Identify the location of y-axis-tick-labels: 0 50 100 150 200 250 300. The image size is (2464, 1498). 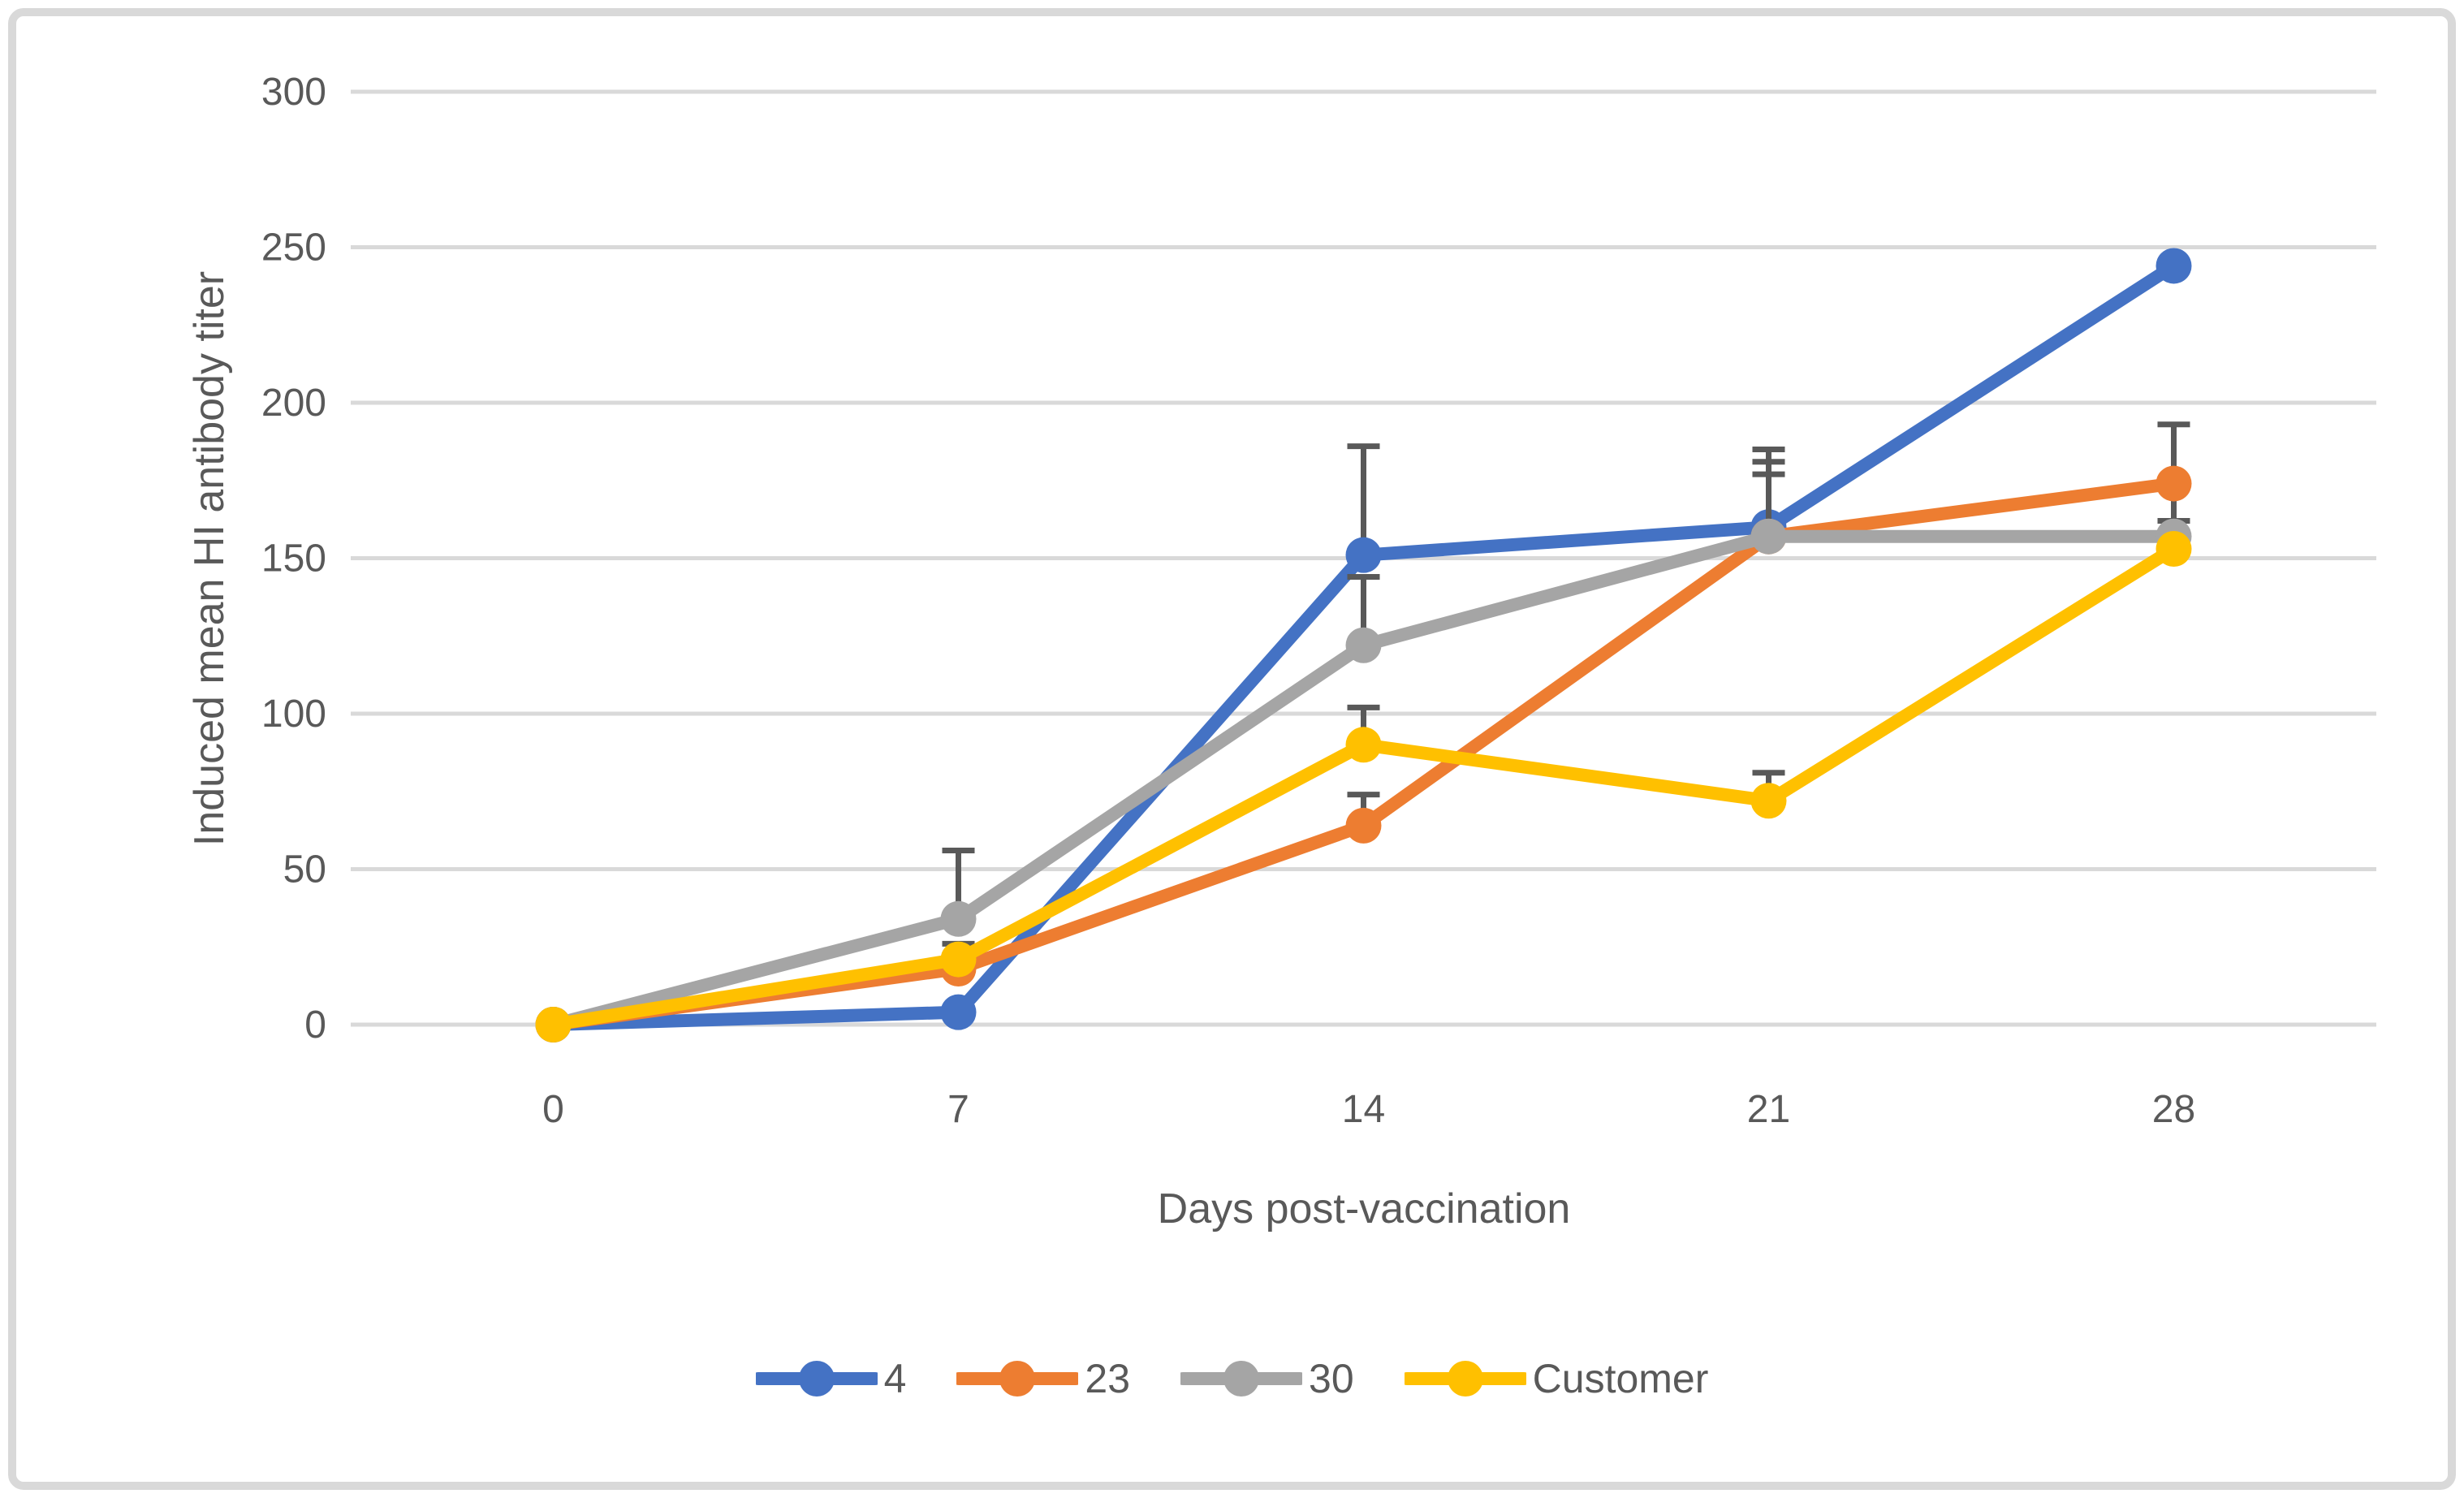
(293, 559).